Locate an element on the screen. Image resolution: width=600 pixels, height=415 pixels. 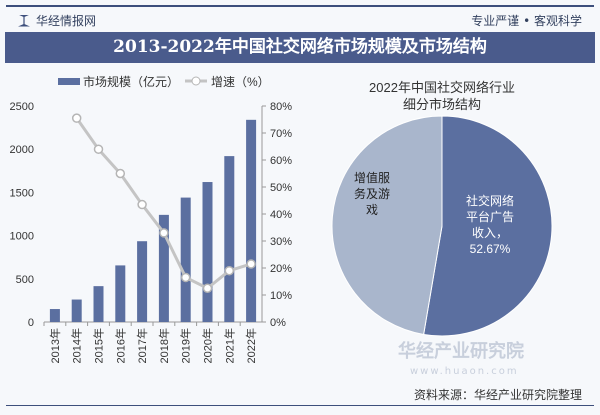
x-tick-label: 2016年 is located at coordinates (120, 345).